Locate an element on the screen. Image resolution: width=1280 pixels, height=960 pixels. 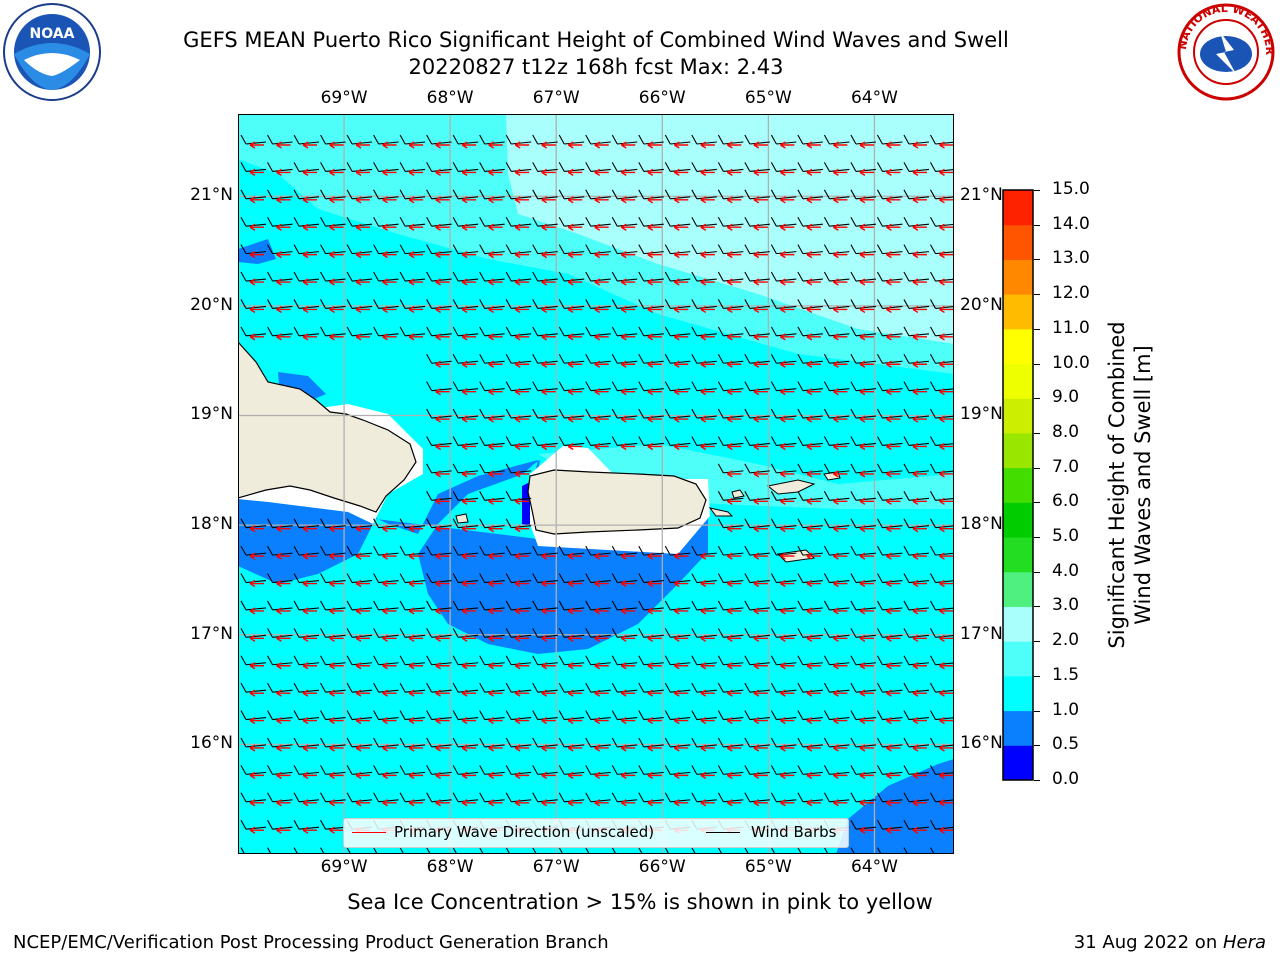
colorbar-tick-label: 10.0 is located at coordinates (1071, 362).